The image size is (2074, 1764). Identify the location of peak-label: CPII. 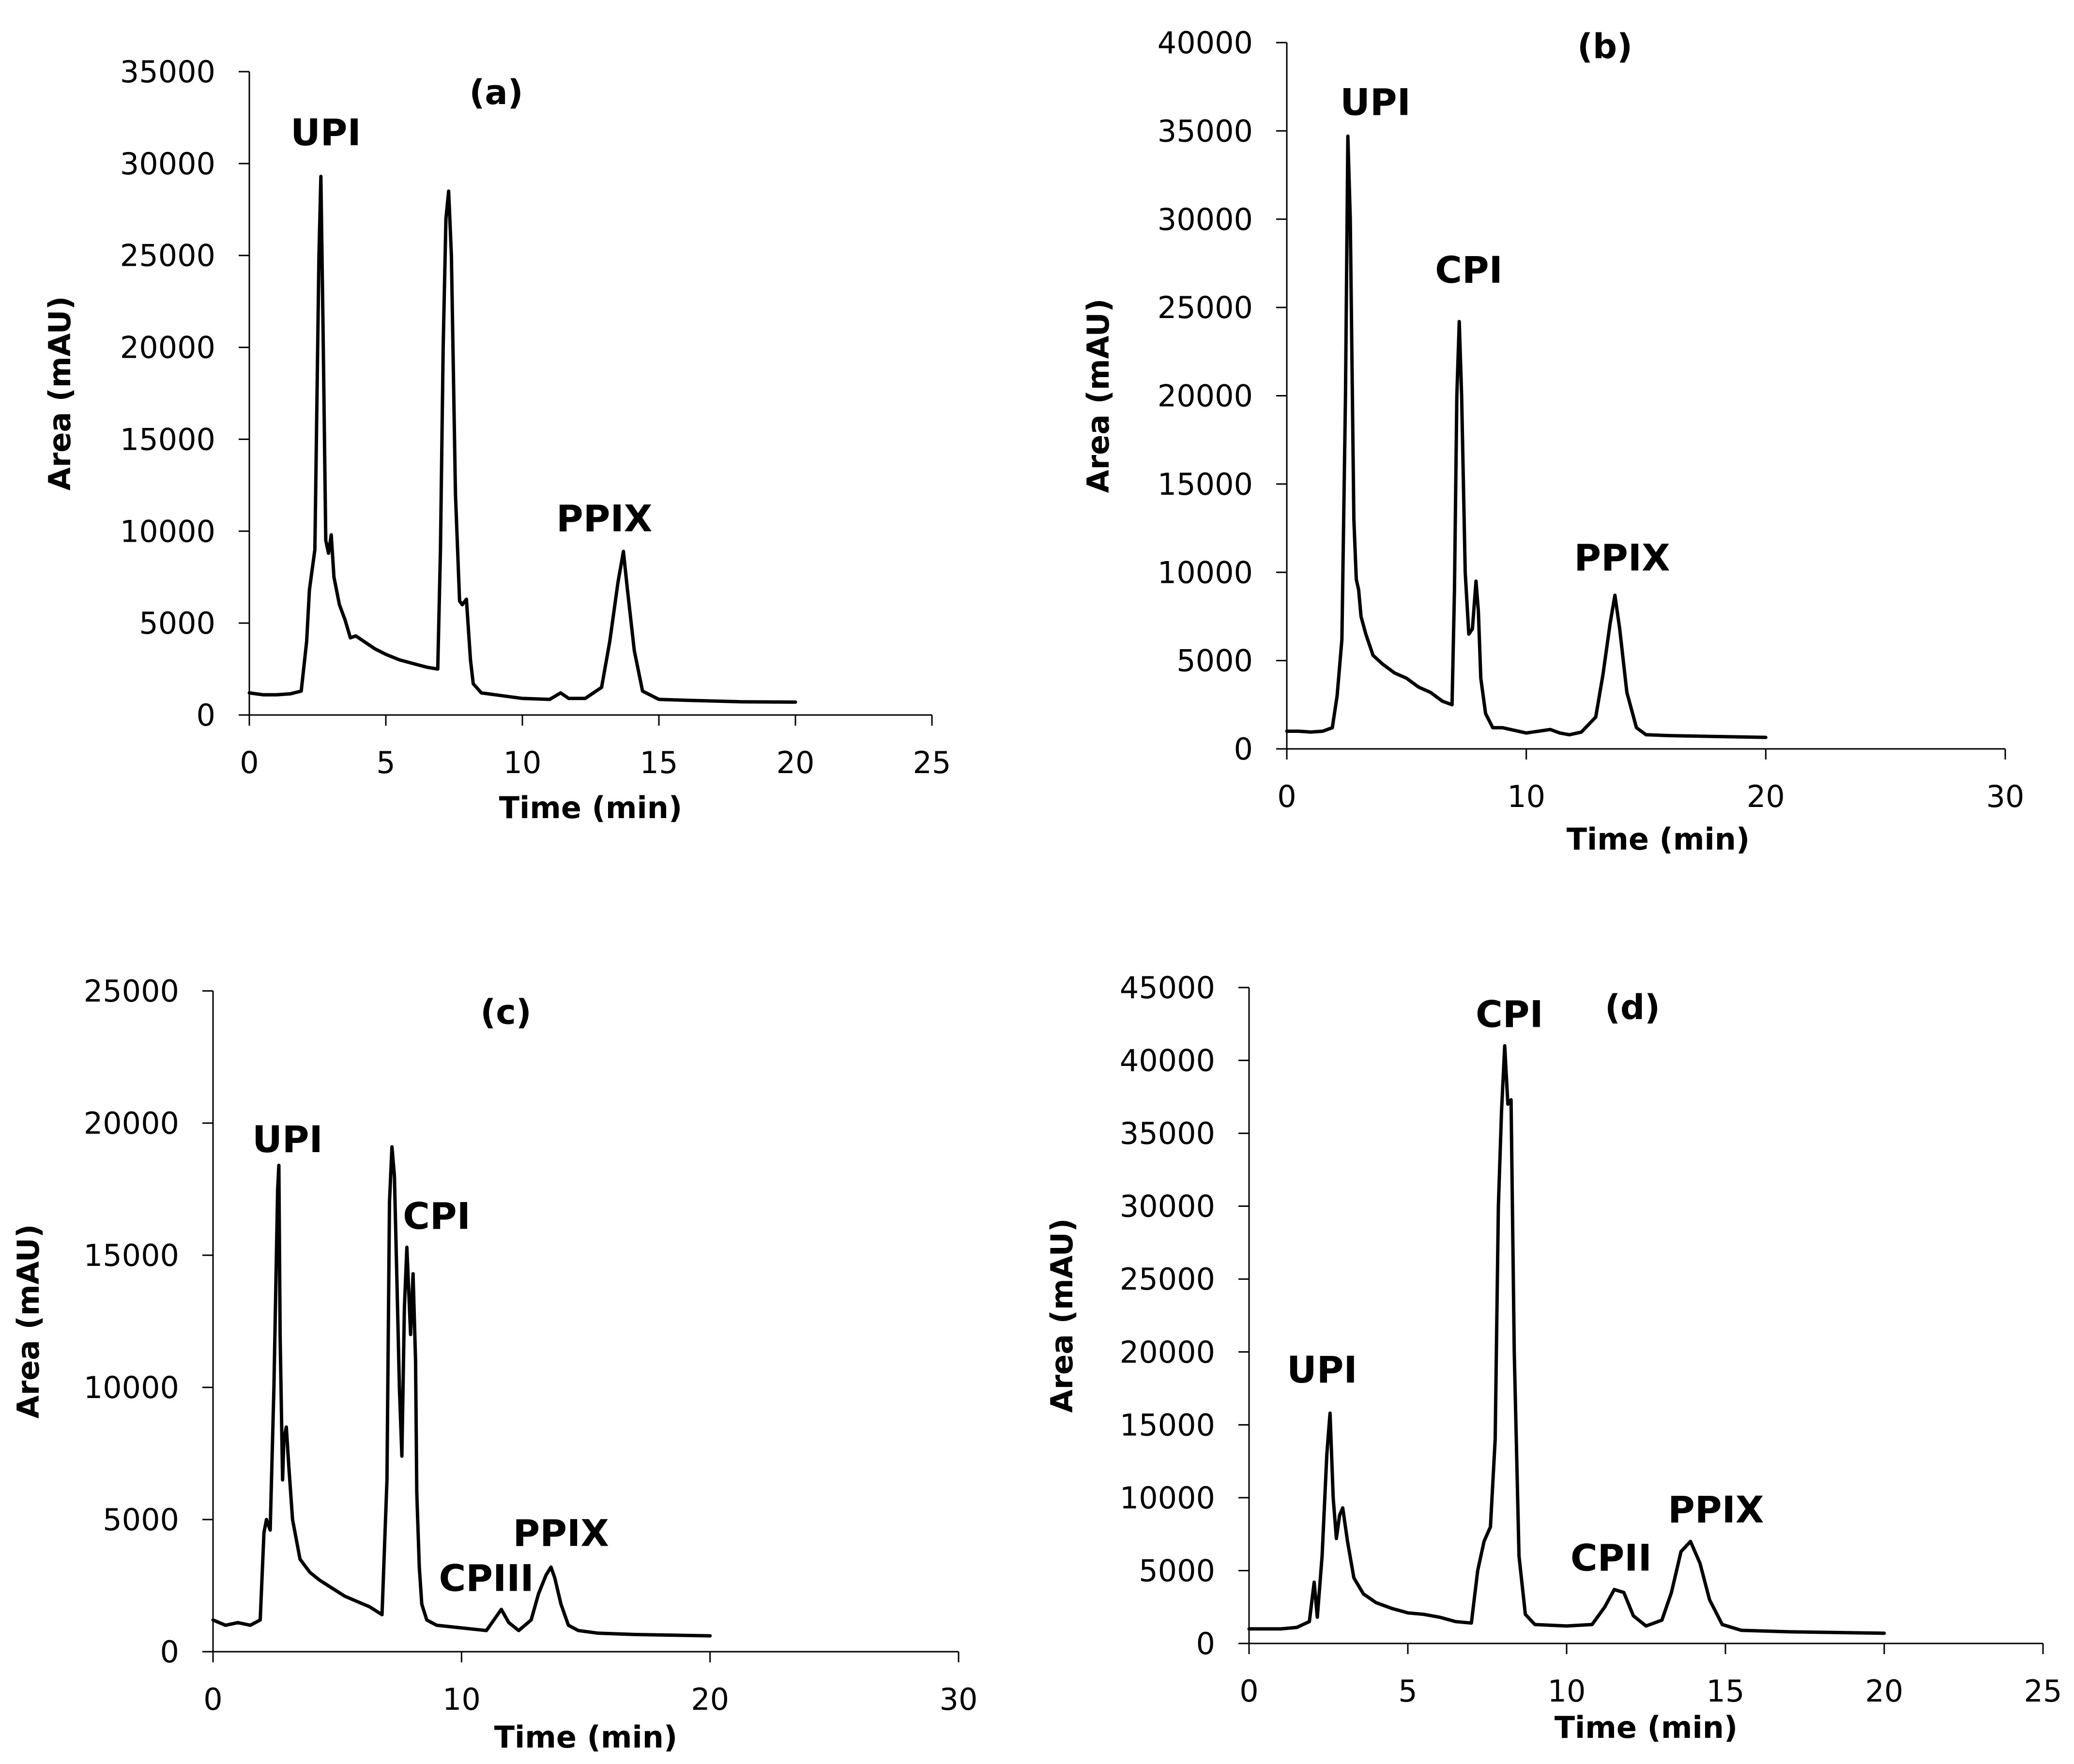
(1612, 1557).